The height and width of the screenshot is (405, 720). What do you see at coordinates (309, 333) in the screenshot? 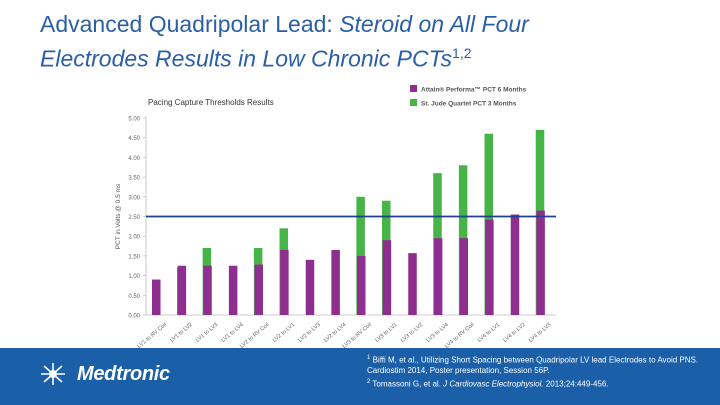
I see `x-tick-label: LV2 to LV3` at bounding box center [309, 333].